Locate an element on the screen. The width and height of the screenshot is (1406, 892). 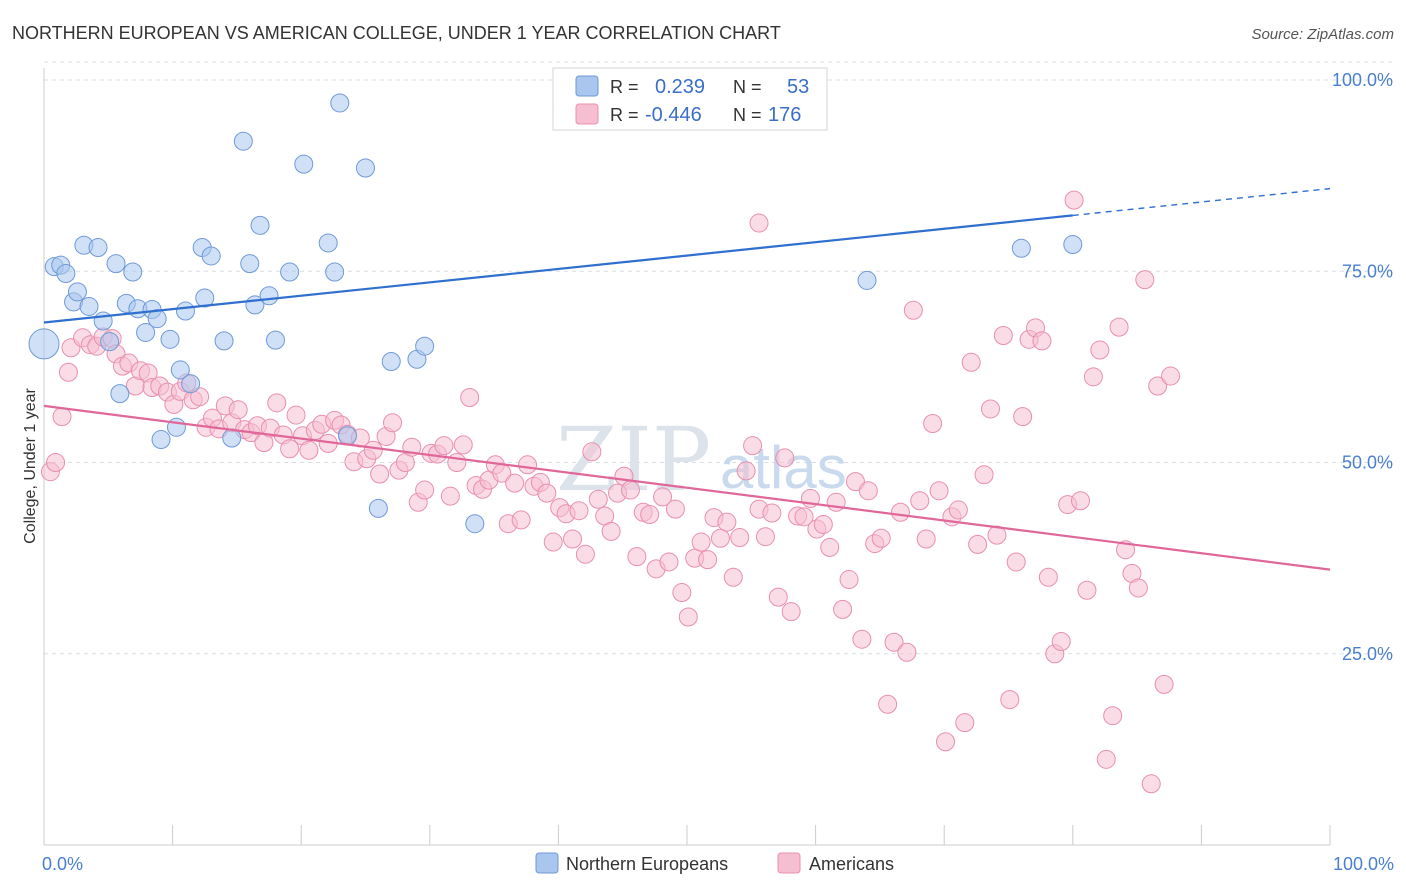
legend-r-label-1: R = is located at coordinates (624, 87).